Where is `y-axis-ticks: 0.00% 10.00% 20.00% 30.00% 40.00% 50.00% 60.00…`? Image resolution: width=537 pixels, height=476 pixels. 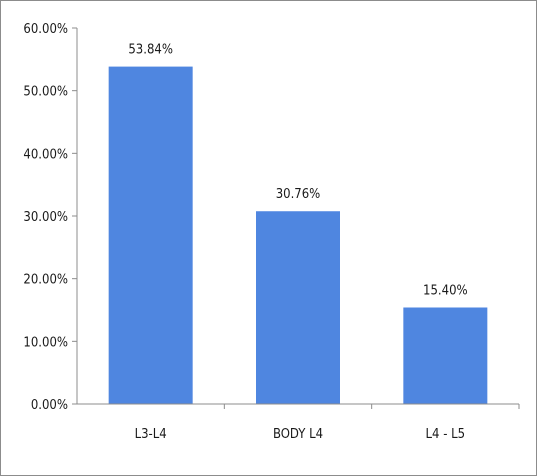
y-axis-ticks: 0.00% 10.00% 20.00% 30.00% 40.00% 50.00% 60.00… is located at coordinates (50, 217).